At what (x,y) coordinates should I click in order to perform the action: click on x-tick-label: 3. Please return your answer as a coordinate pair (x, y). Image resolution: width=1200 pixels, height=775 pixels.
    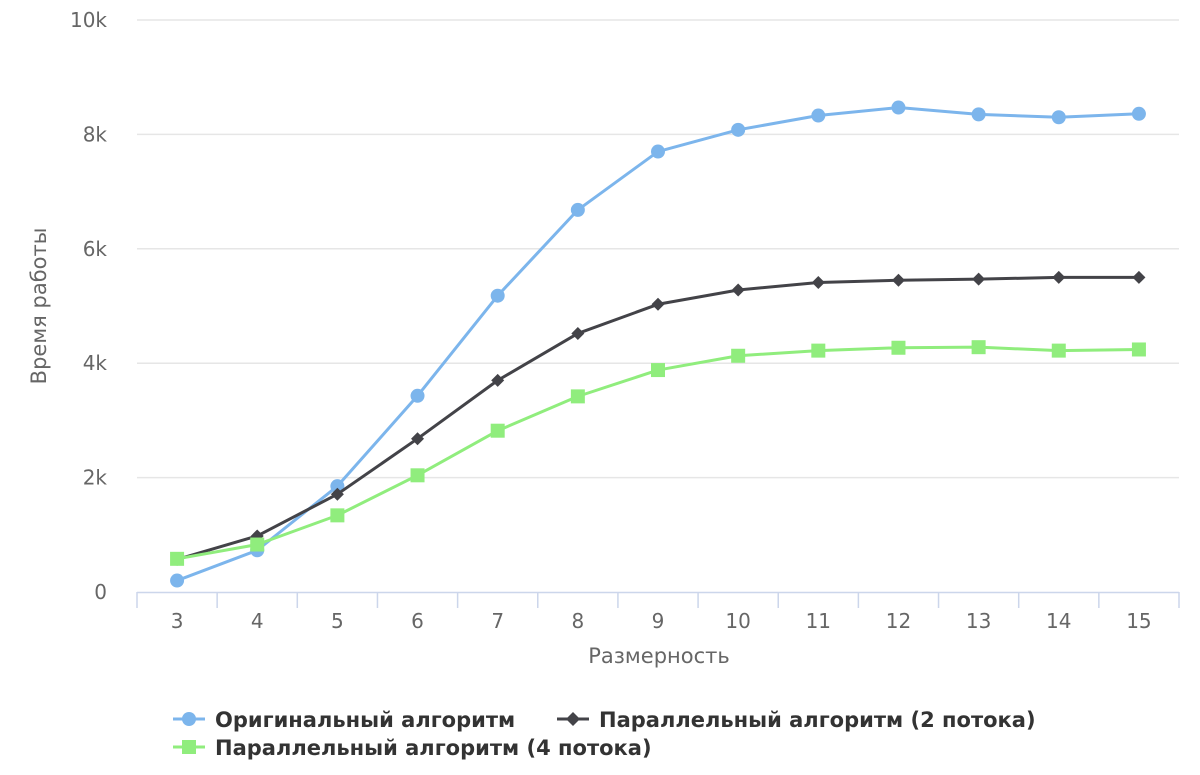
    Looking at the image, I should click on (177, 621).